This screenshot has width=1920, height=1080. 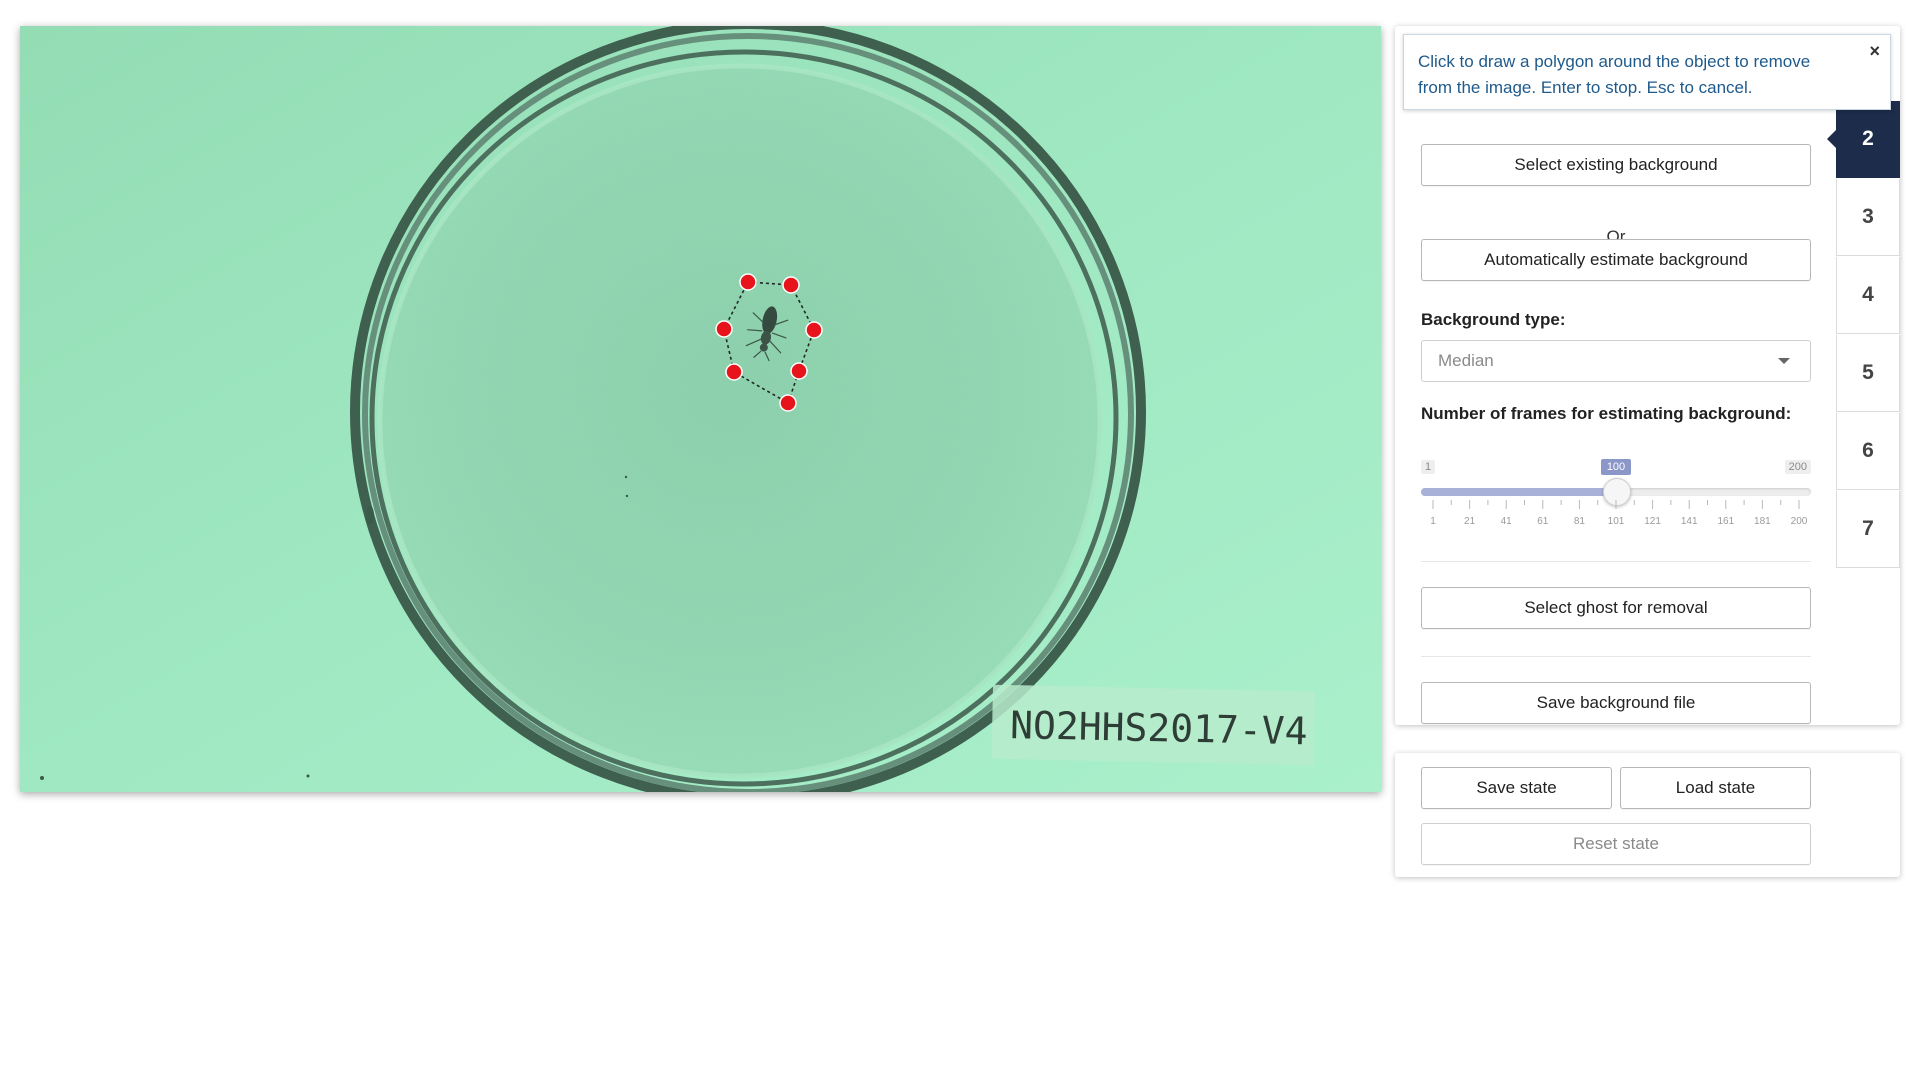 I want to click on step-tab-7: 7, so click(x=1868, y=529).